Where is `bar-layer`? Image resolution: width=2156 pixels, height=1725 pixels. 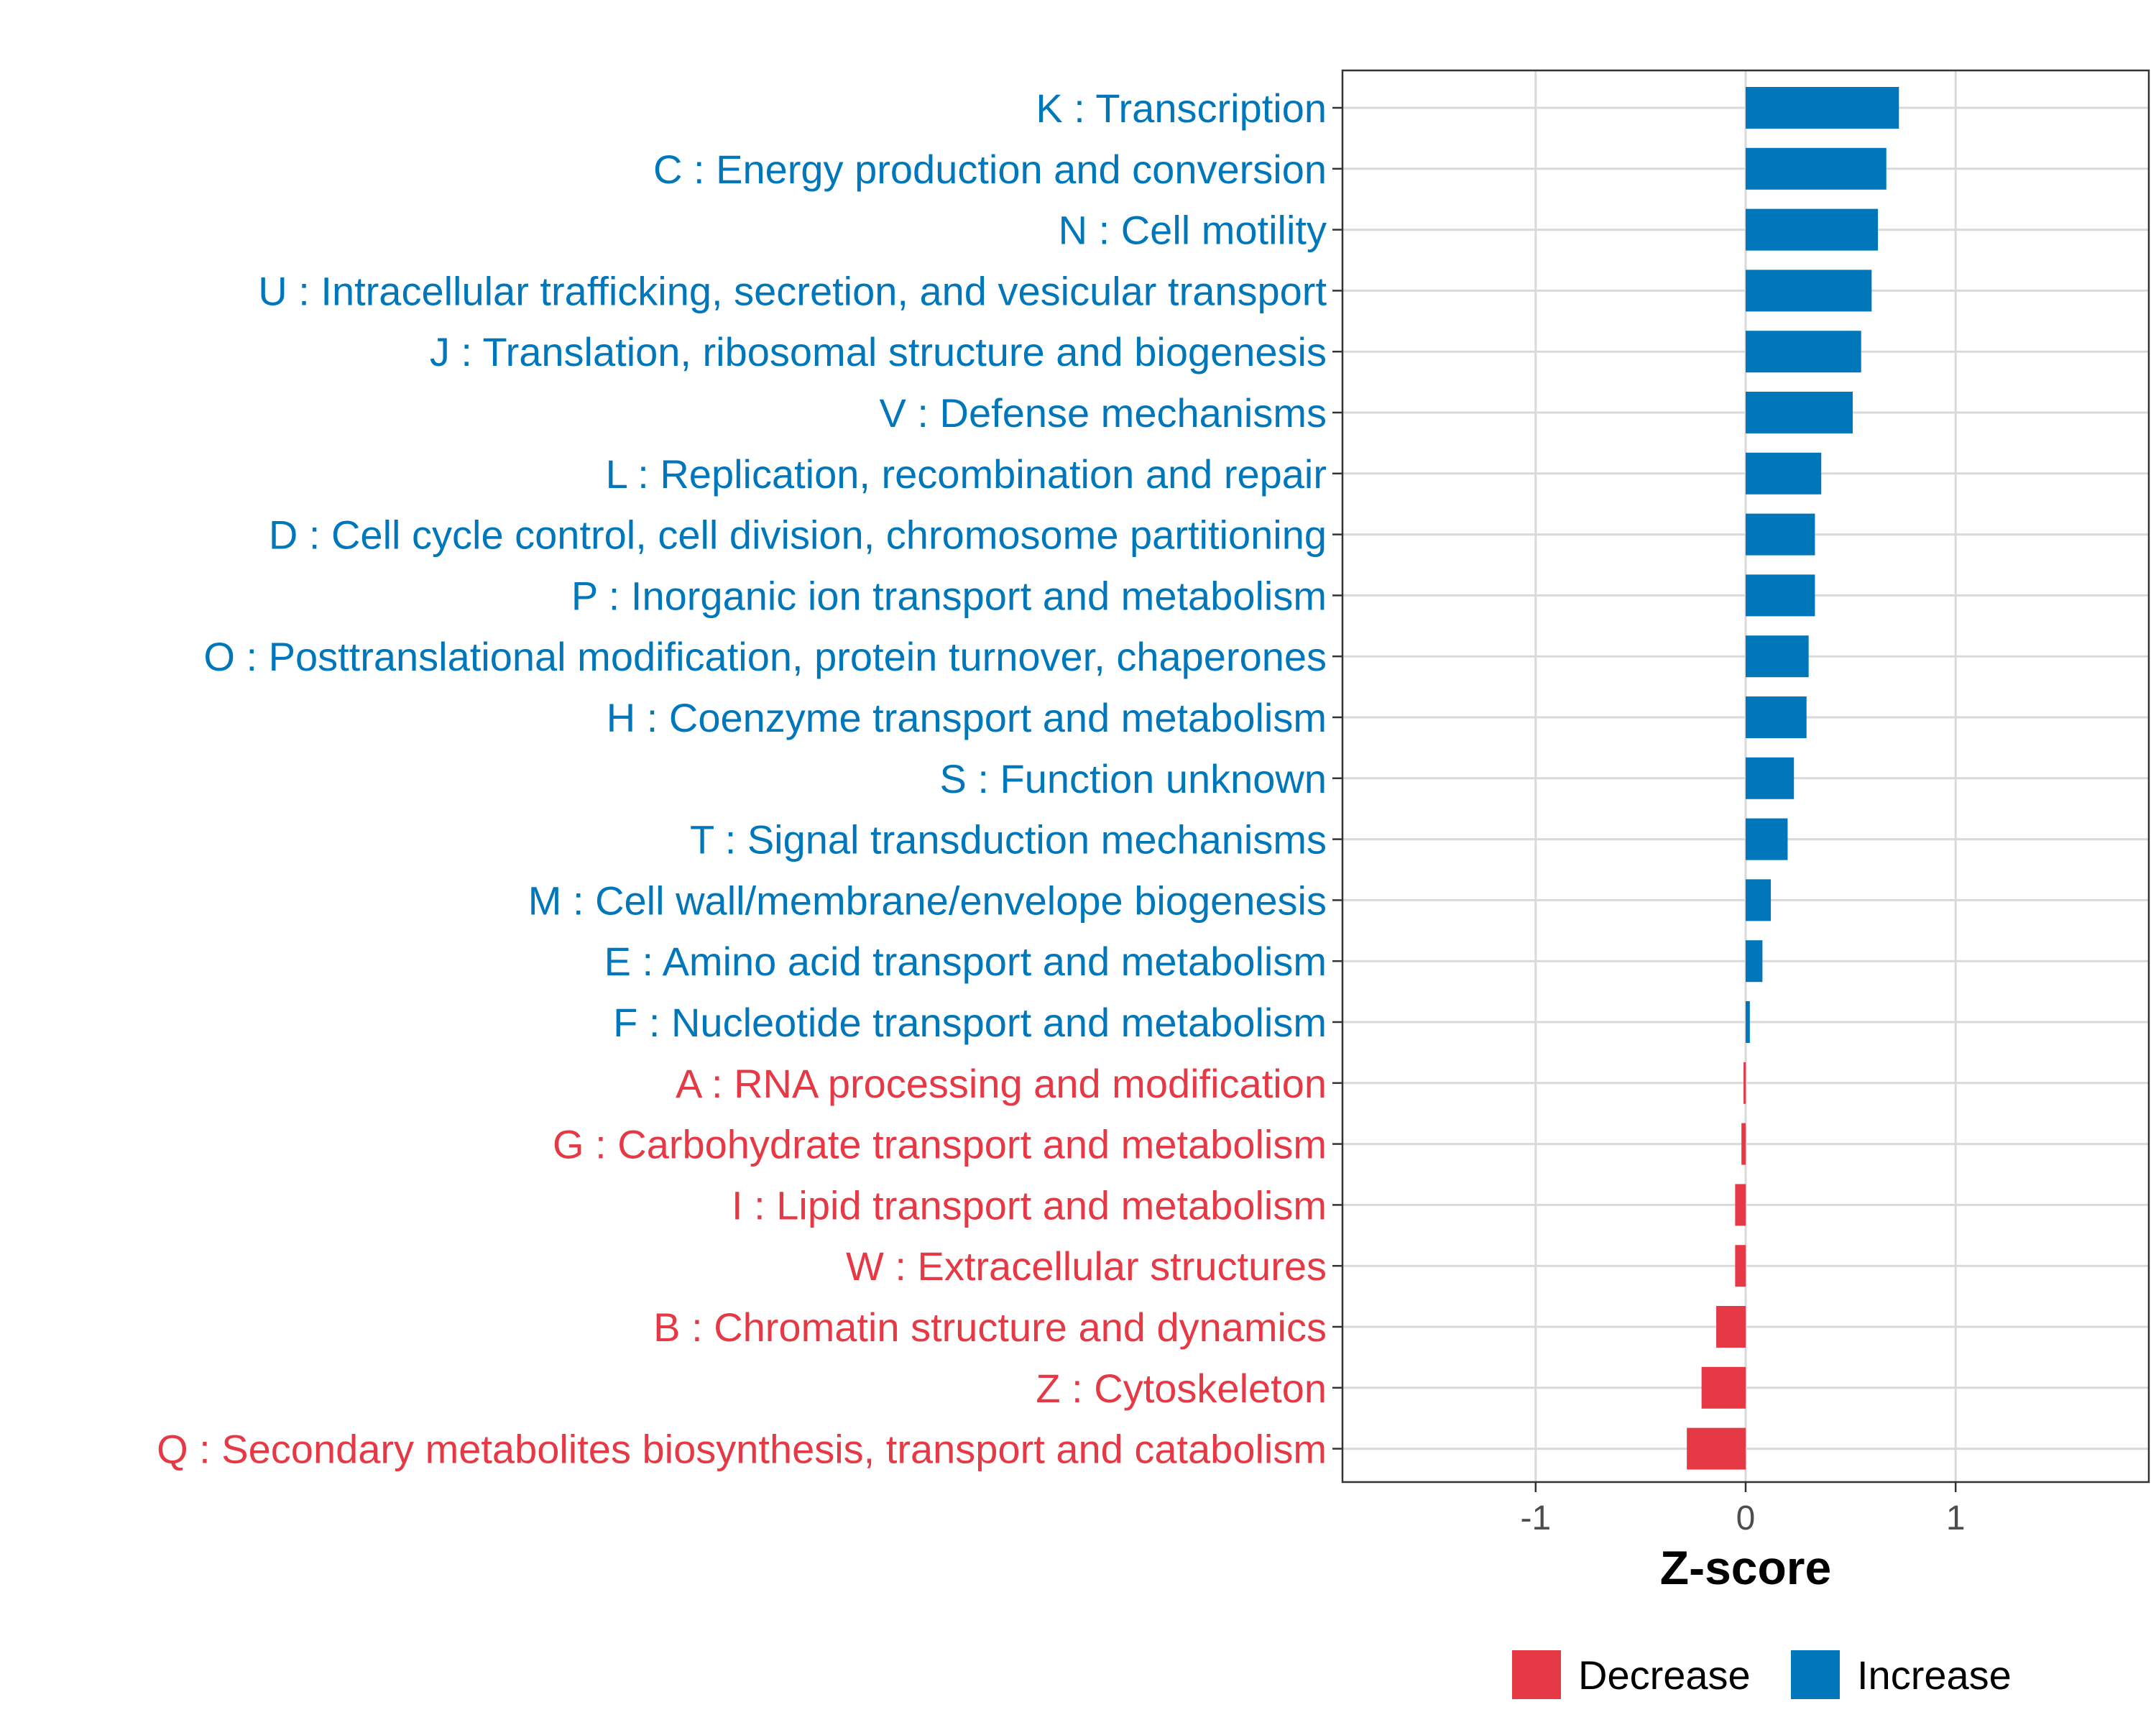 bar-layer is located at coordinates (1793, 778).